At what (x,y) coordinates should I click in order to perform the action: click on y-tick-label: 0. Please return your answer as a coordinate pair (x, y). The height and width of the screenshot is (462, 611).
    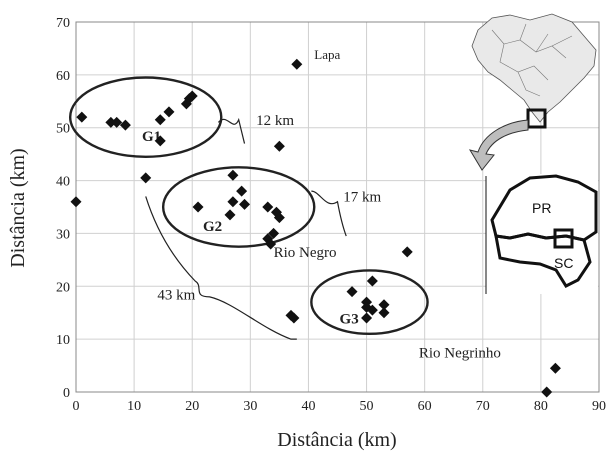
    Looking at the image, I should click on (66, 393).